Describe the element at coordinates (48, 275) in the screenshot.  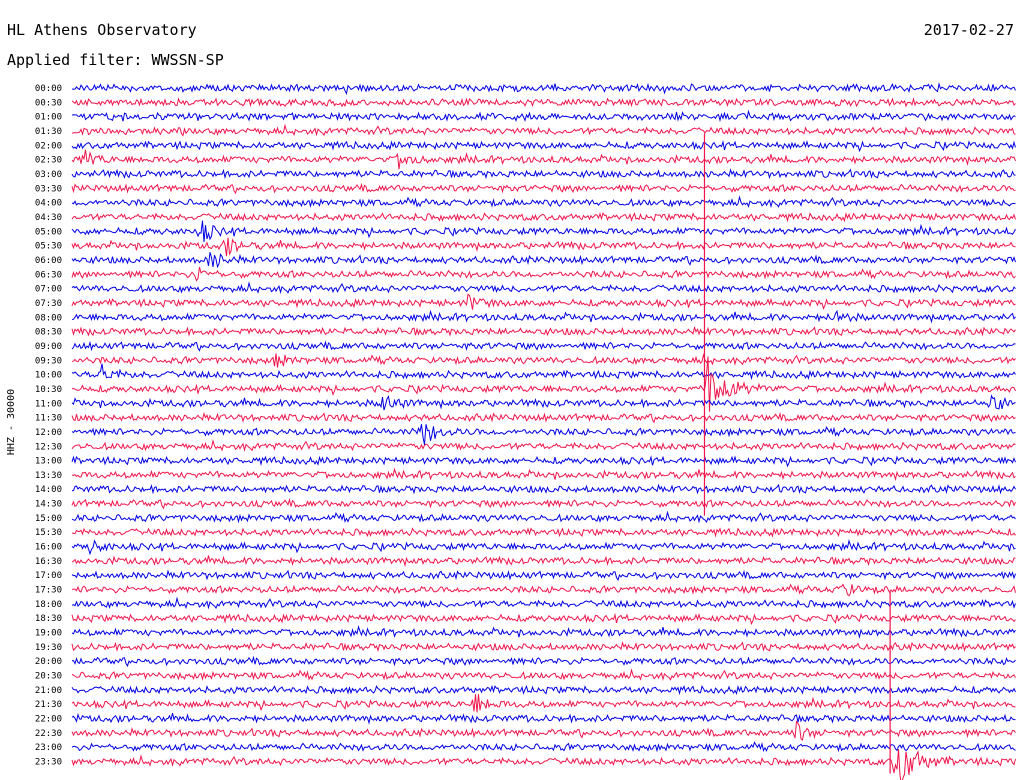
I see `row-tick-label: 06:30` at that location.